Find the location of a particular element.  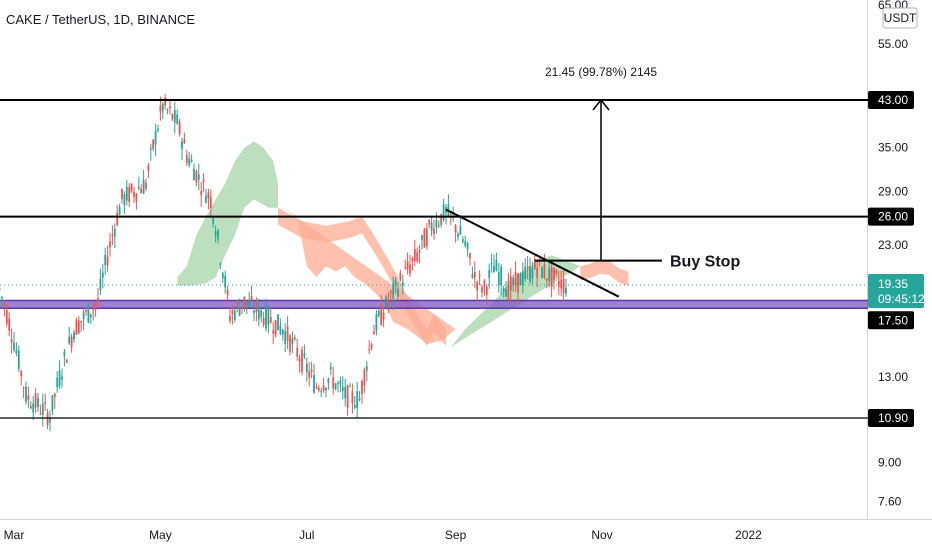

zone-tag is located at coordinates (891, 320).